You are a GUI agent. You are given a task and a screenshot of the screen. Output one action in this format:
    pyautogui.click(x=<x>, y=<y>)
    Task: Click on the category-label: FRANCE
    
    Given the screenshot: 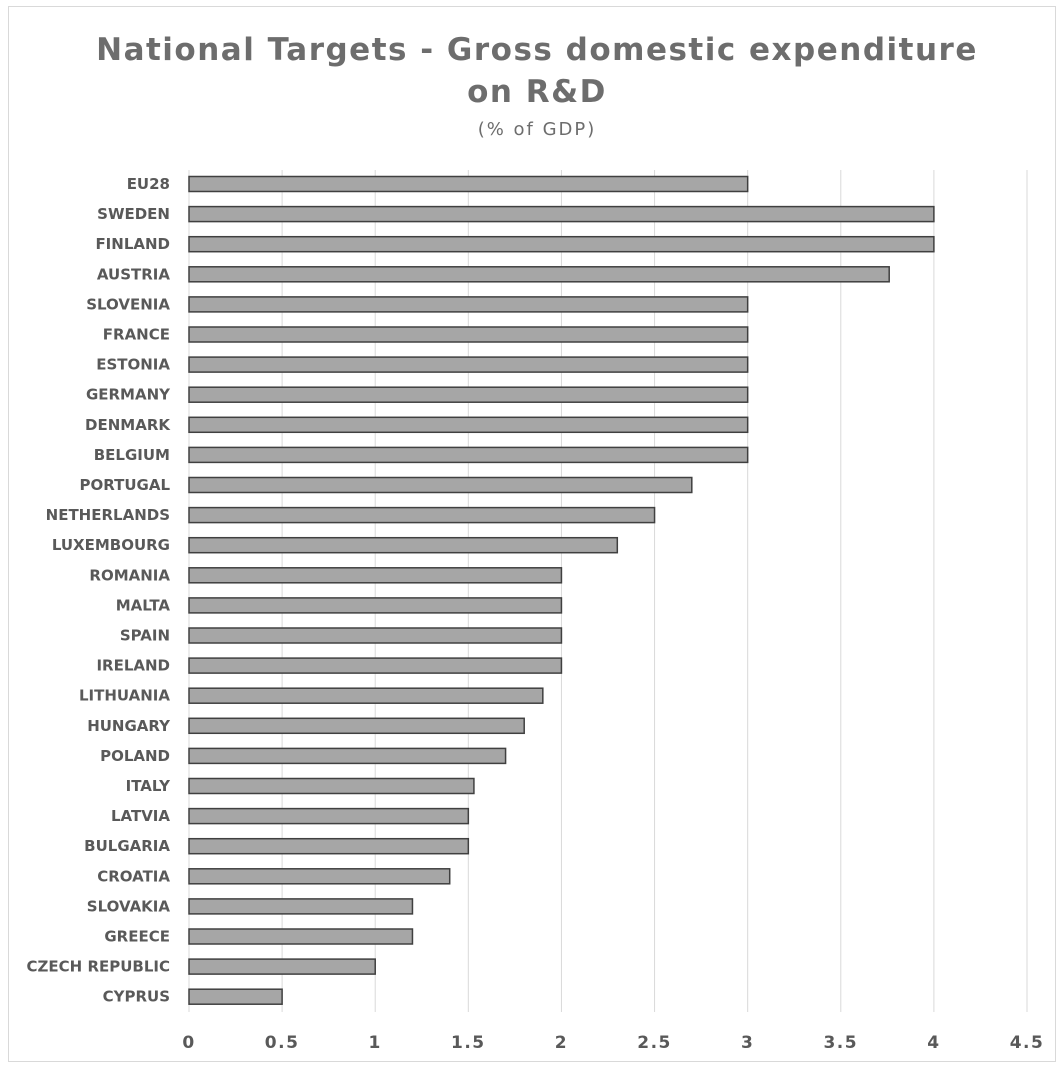 What is the action you would take?
    pyautogui.click(x=136, y=335)
    